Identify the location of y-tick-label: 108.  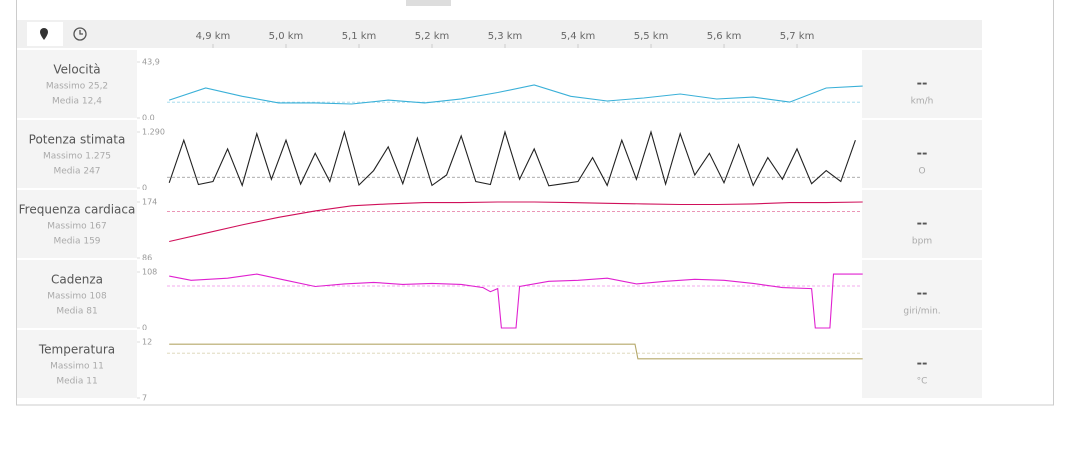
(149, 272).